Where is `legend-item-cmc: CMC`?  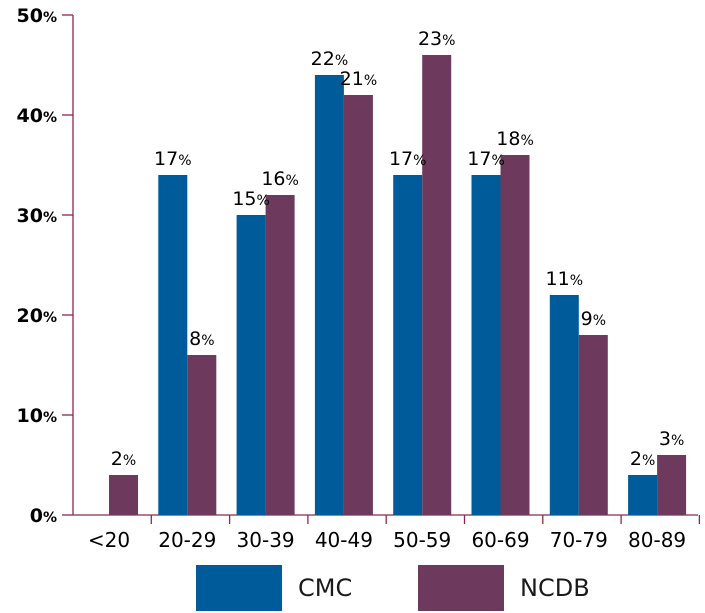 legend-item-cmc: CMC is located at coordinates (274, 588).